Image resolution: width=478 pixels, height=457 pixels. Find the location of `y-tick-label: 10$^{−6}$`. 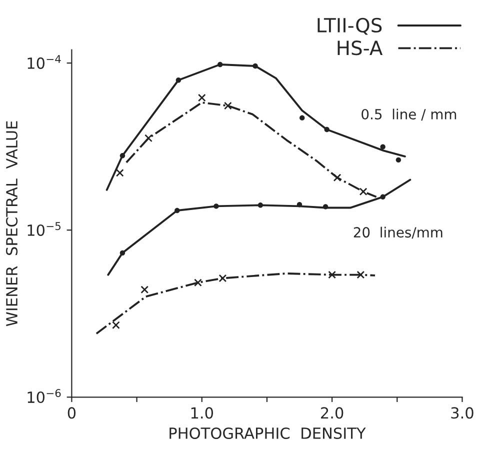

y-tick-label: 10$^{−6}$ is located at coordinates (44, 396).